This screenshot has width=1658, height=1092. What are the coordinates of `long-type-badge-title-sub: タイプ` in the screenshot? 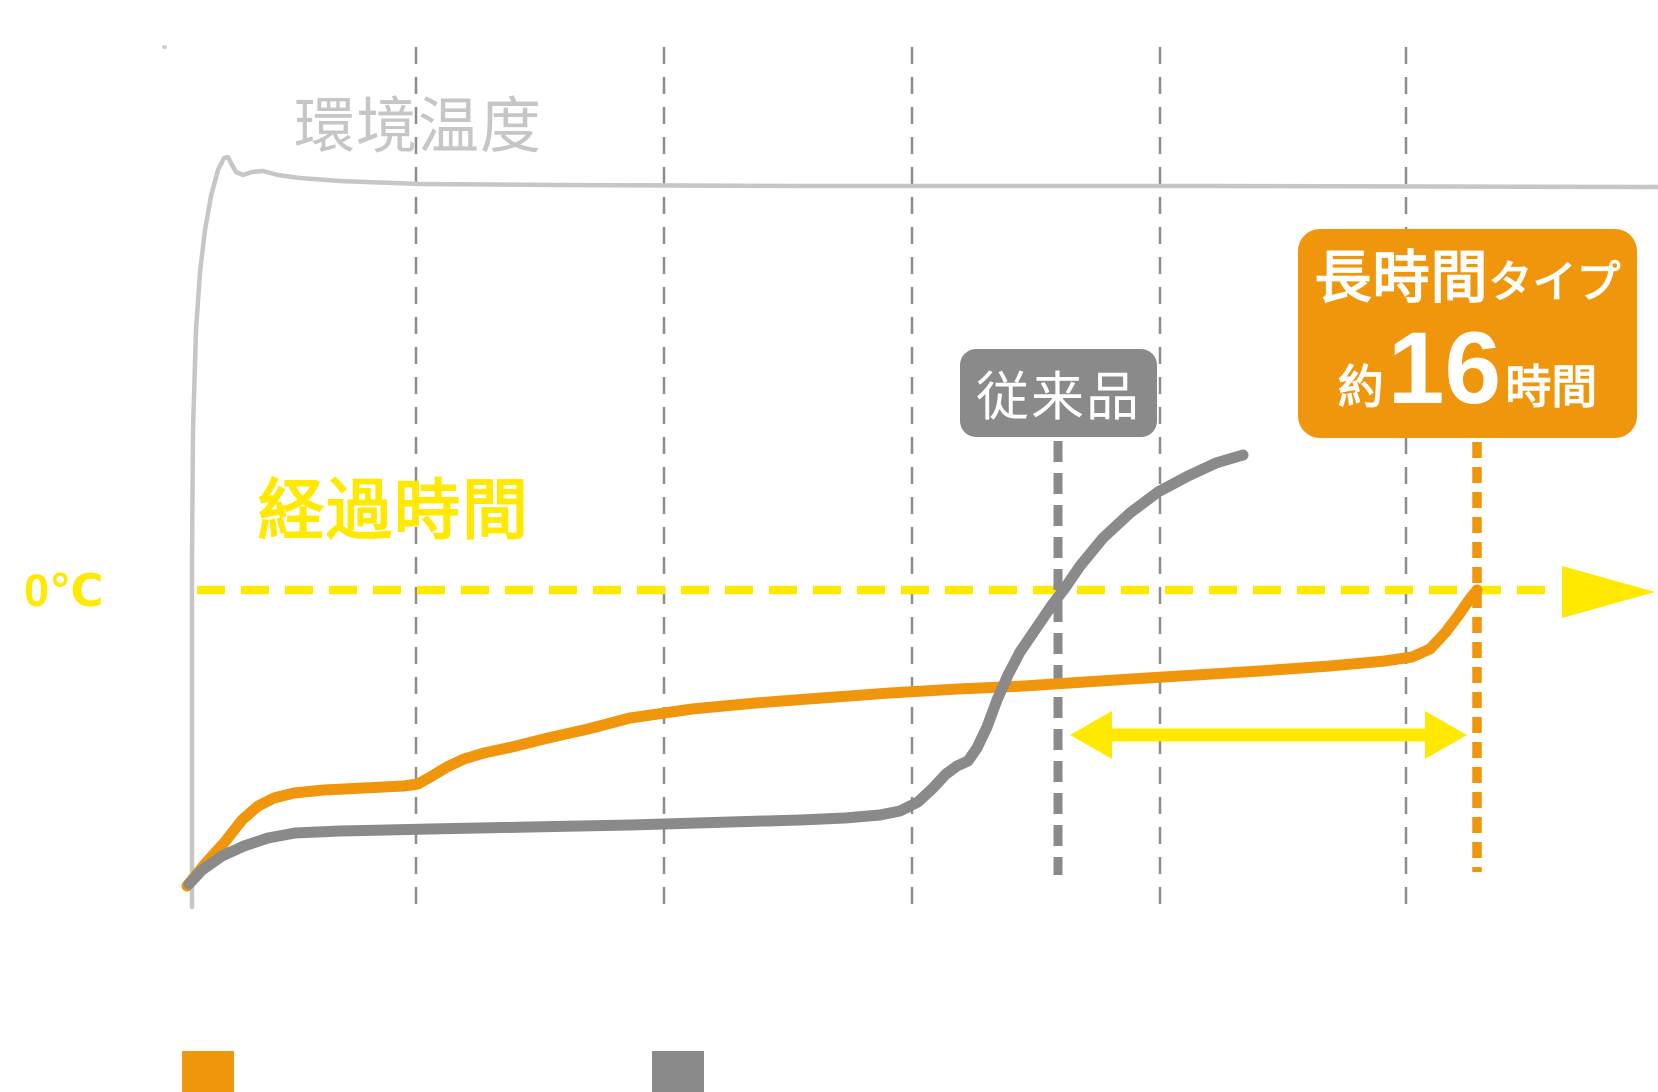 It's located at (1554, 282).